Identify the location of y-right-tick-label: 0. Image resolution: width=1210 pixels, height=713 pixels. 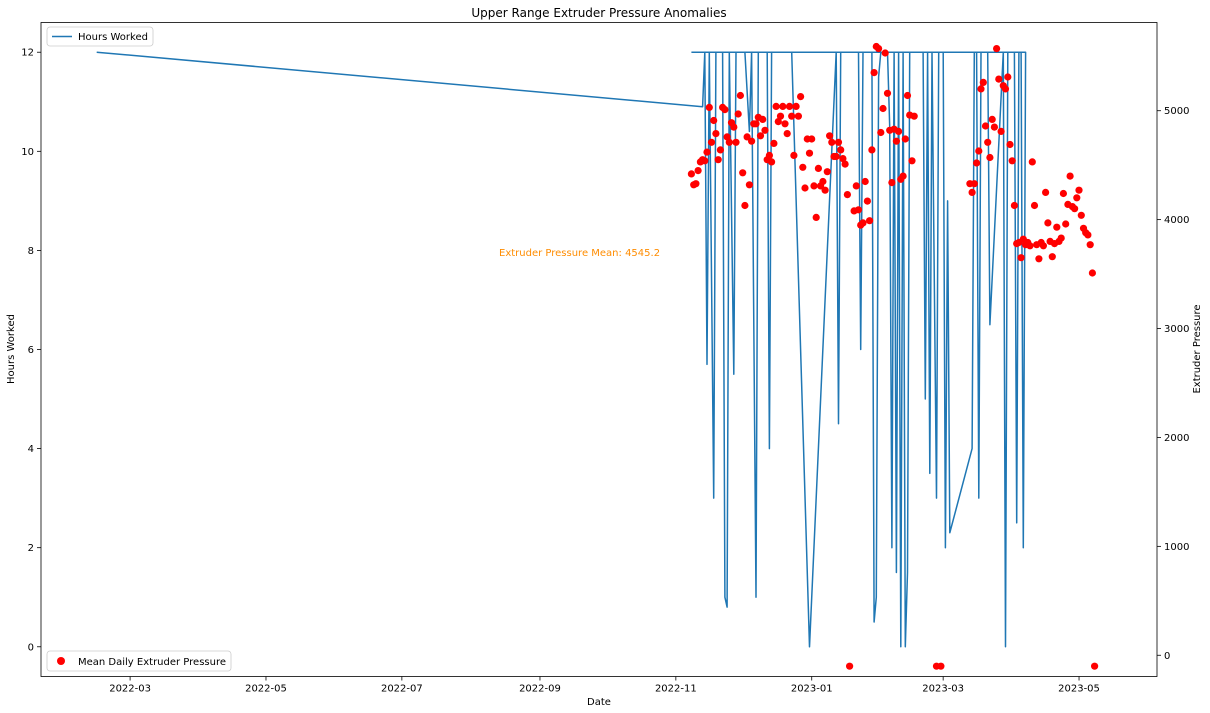
(1167, 656).